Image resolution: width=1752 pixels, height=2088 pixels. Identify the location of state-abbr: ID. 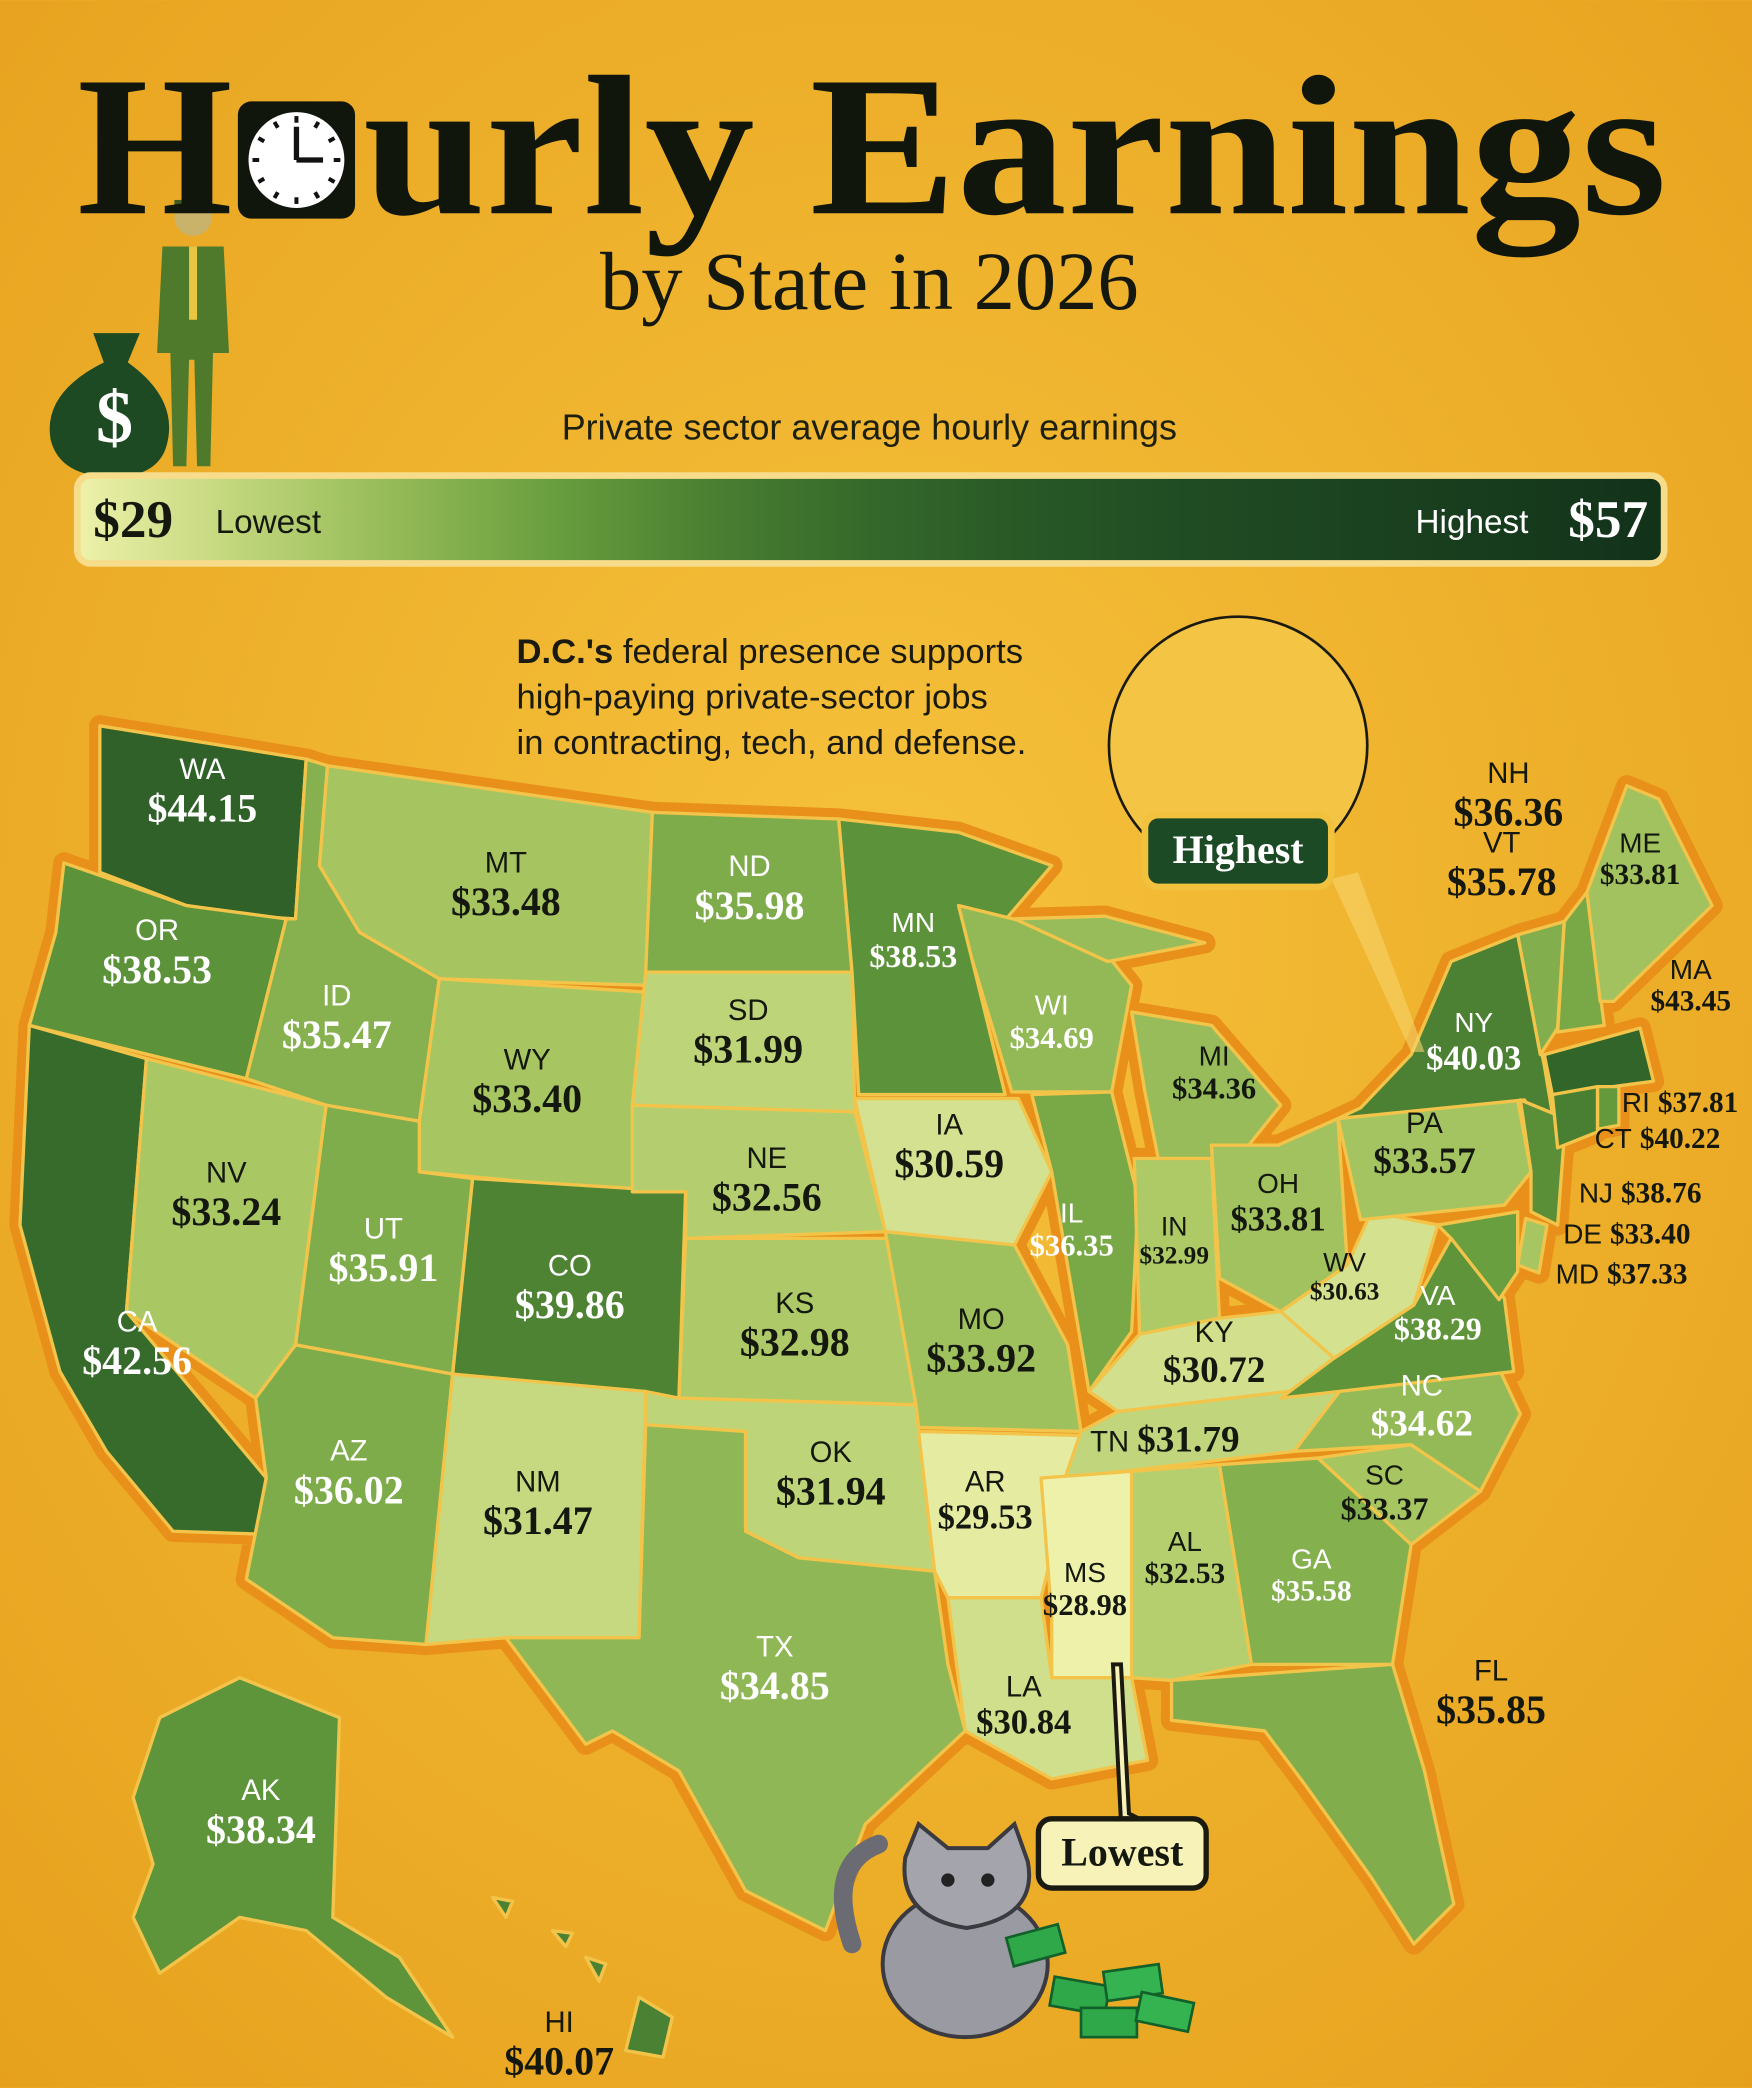
(336, 995).